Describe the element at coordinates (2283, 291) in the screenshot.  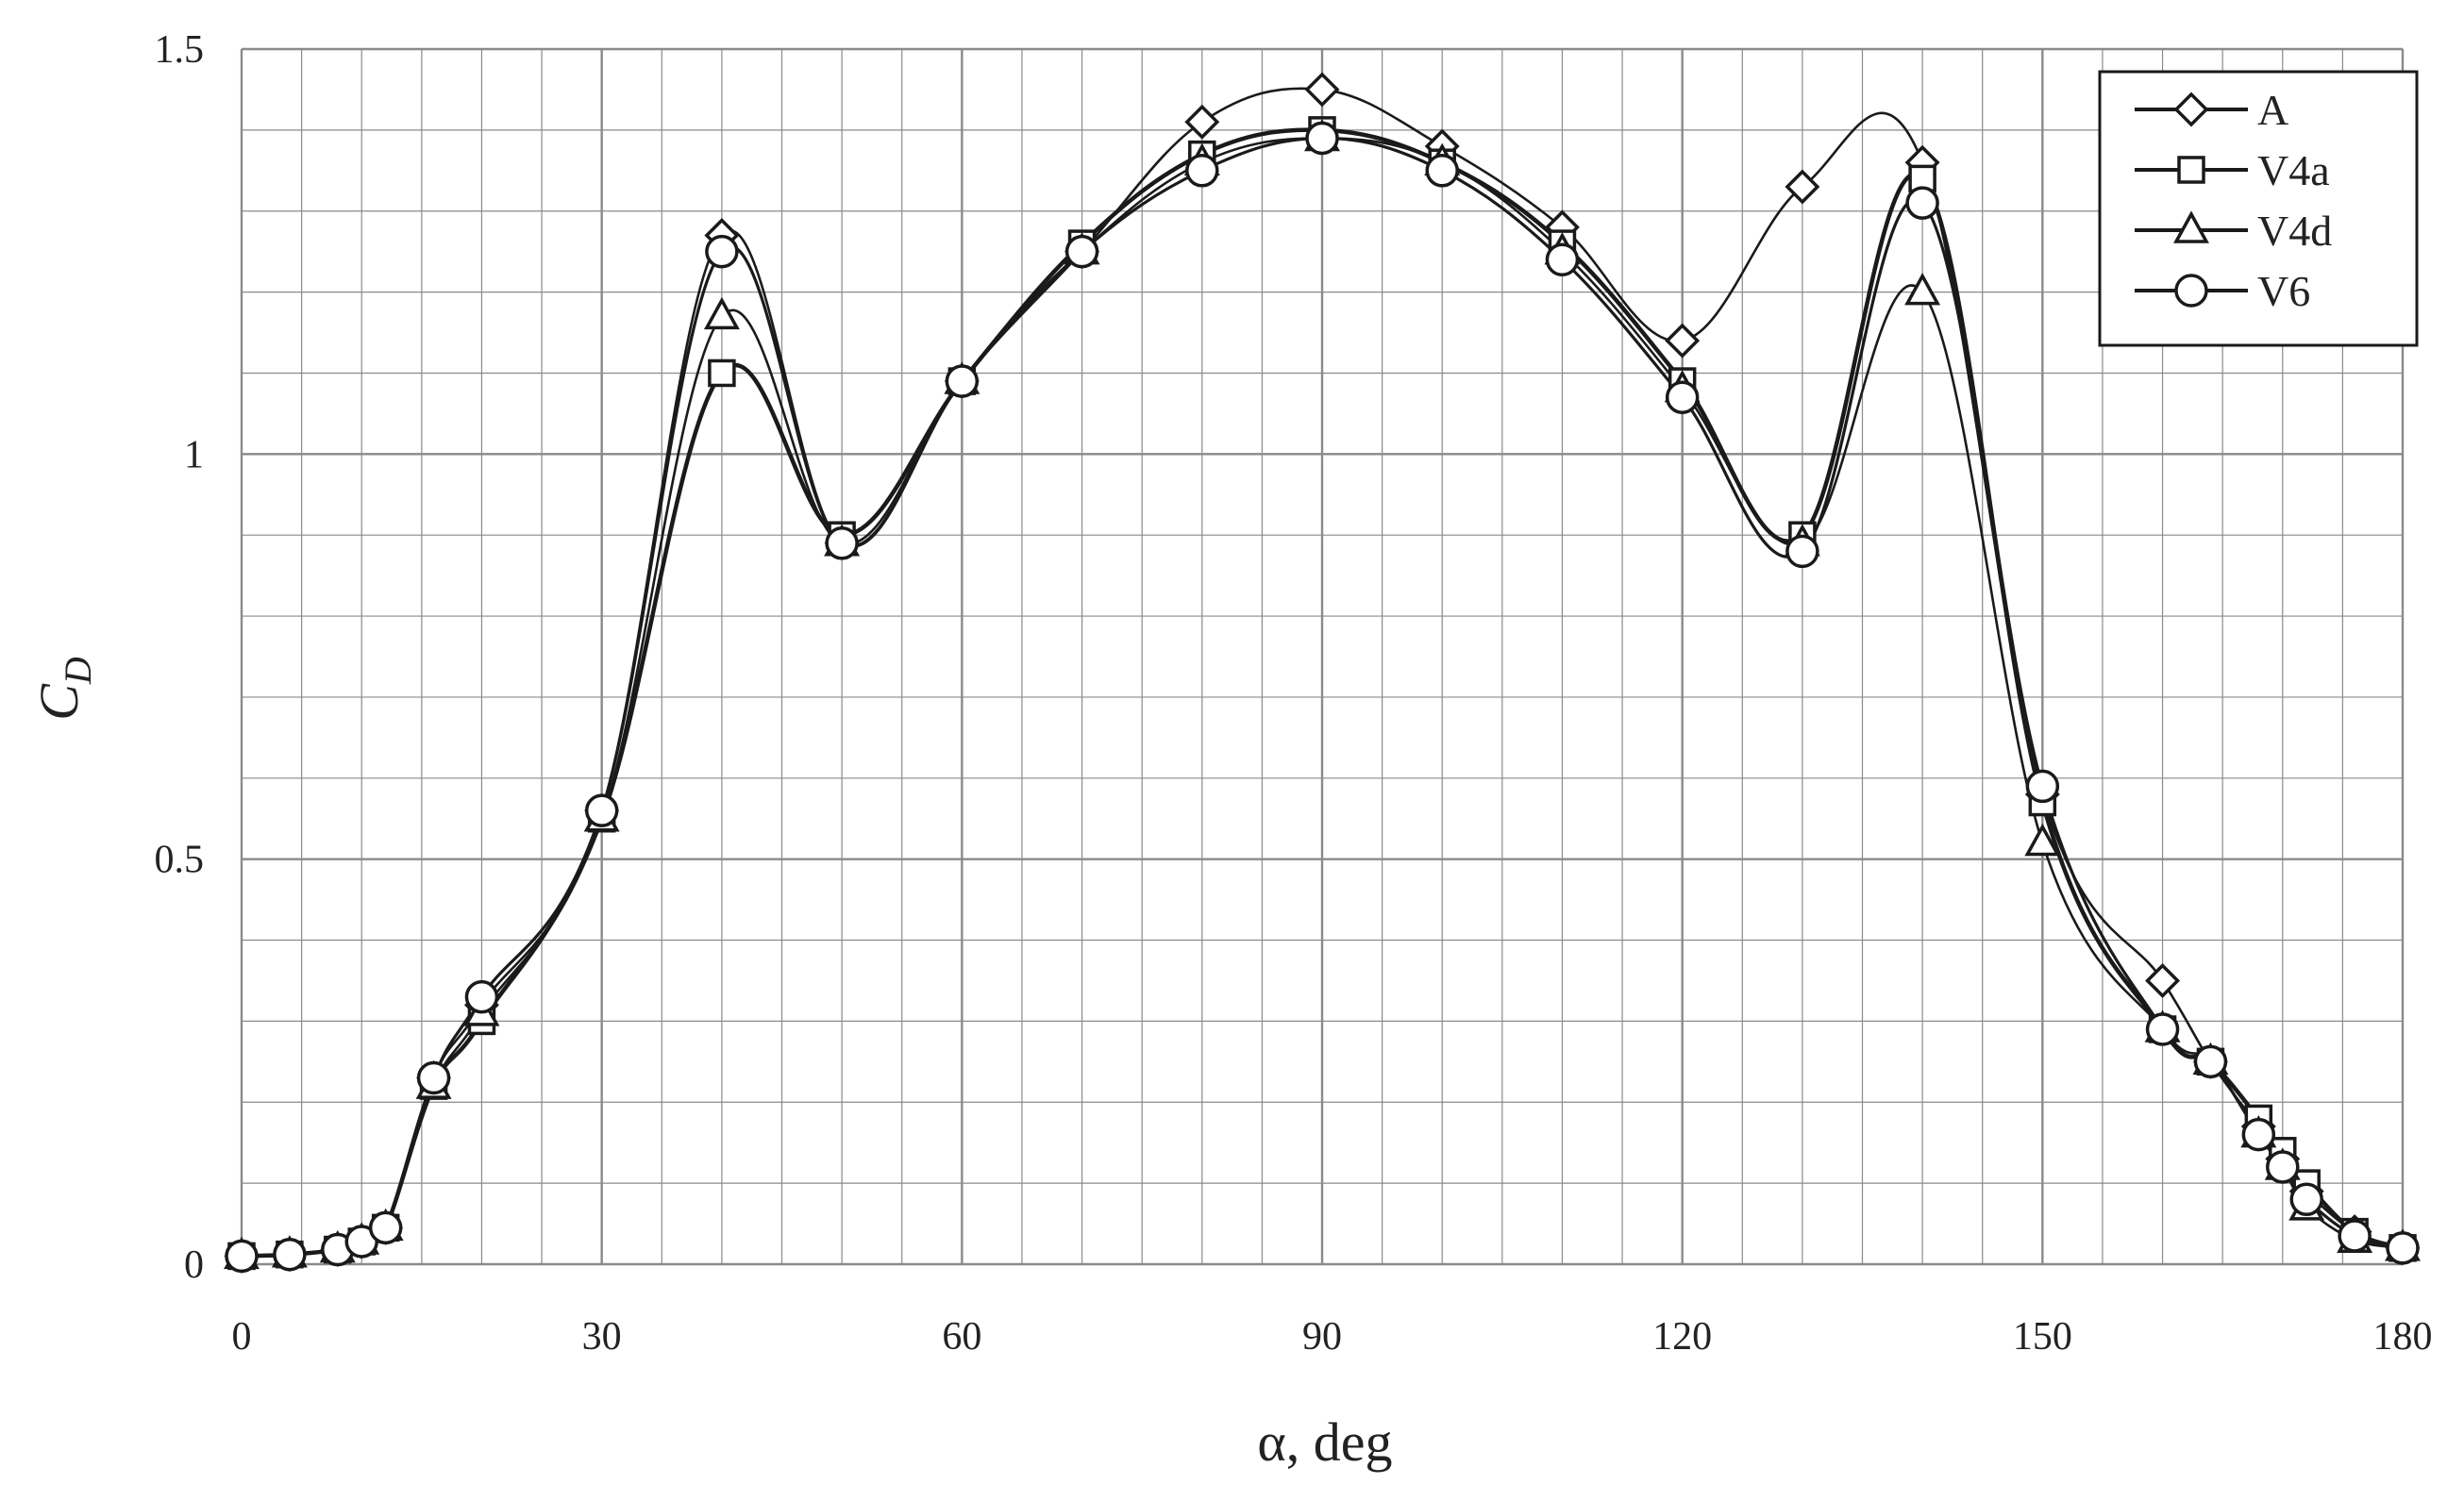
I see `legend-label: V6` at that location.